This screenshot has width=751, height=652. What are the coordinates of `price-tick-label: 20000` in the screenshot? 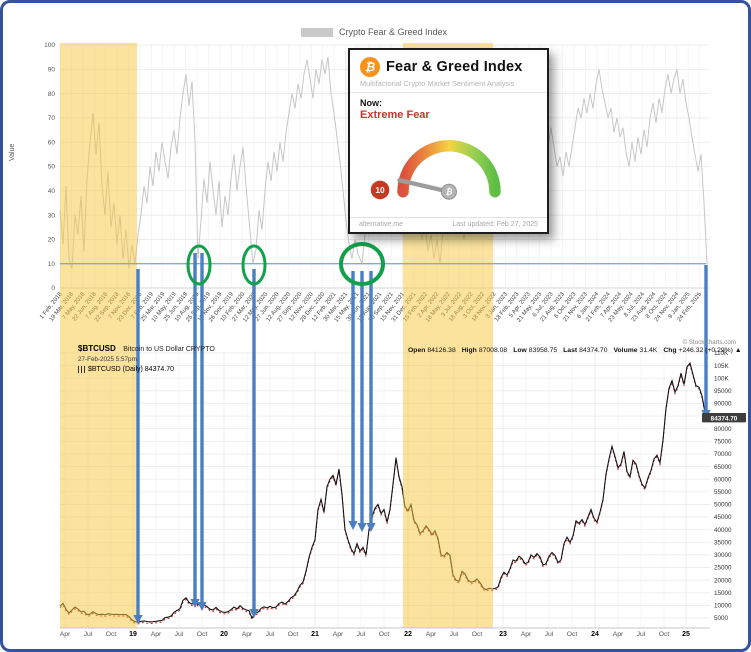 It's located at (723, 580).